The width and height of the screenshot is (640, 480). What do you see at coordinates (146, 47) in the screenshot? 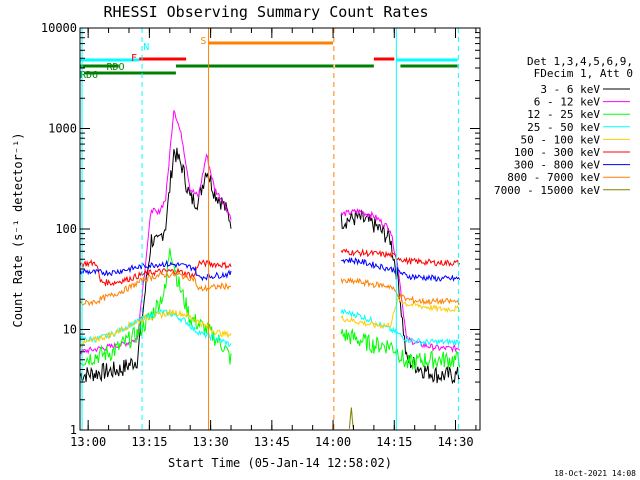
I see `flag-label: N` at bounding box center [146, 47].